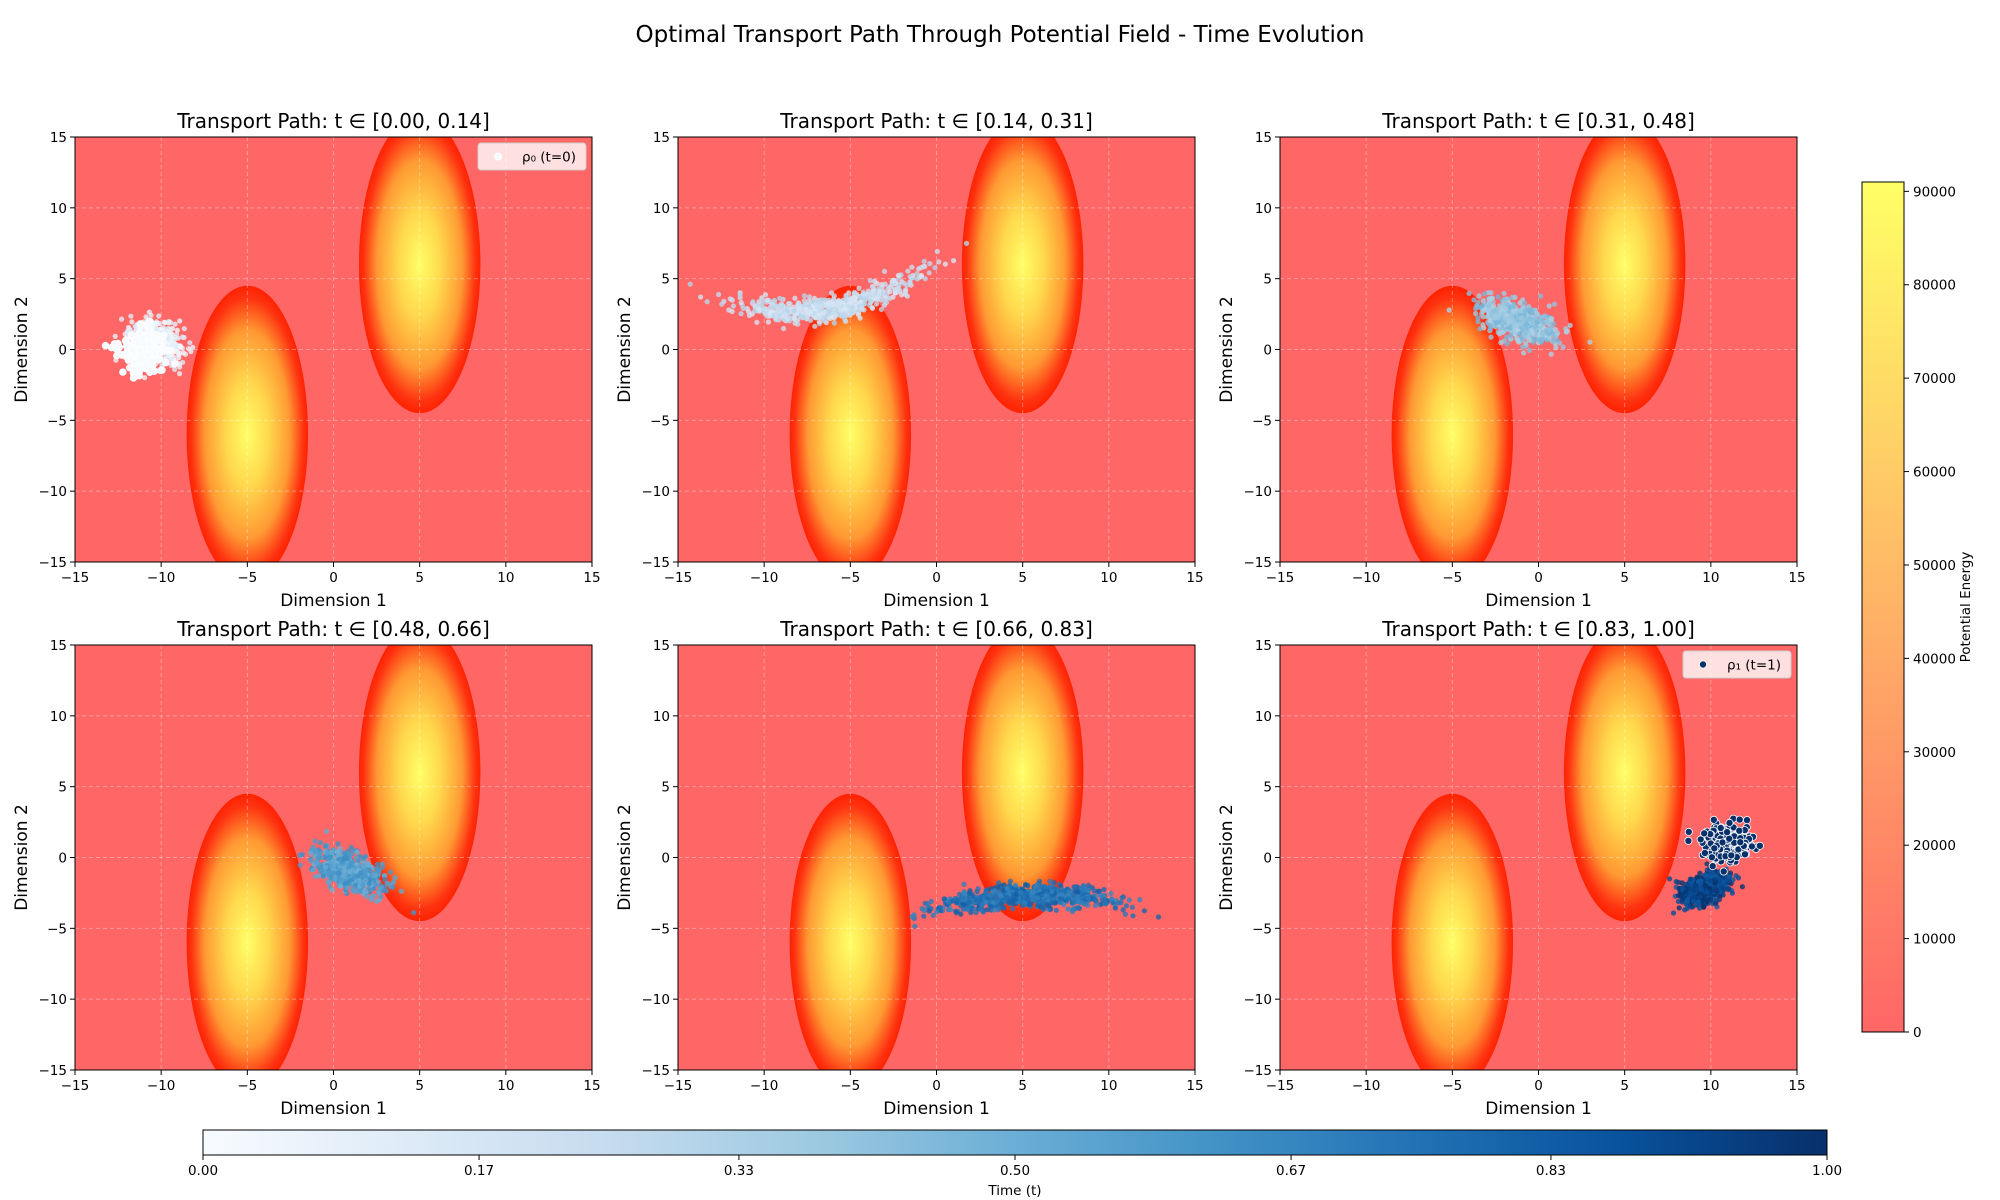  I want to click on y-tick-label: −15, so click(656, 1071).